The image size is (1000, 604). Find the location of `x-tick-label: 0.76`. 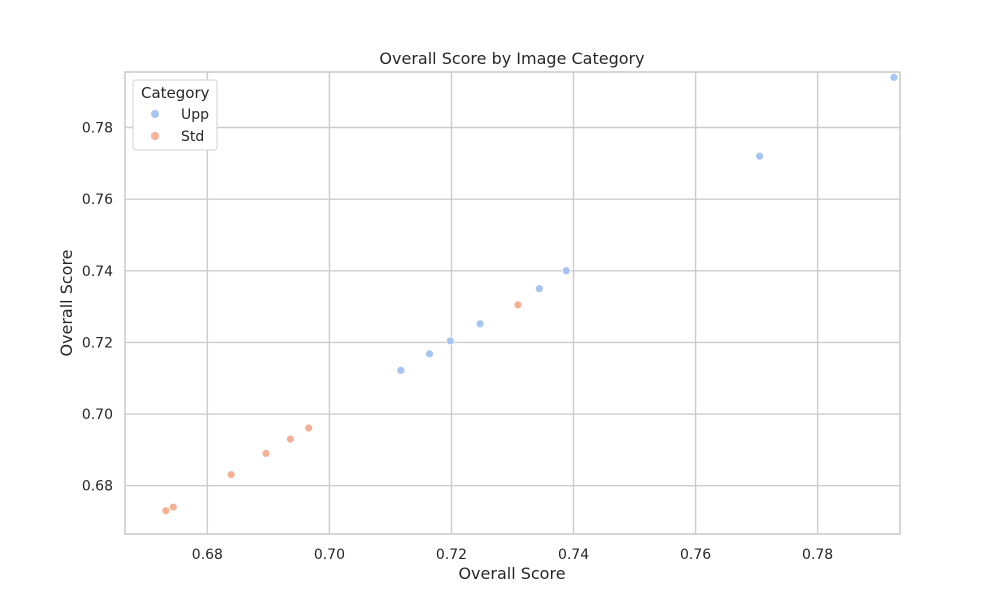

x-tick-label: 0.76 is located at coordinates (695, 555).